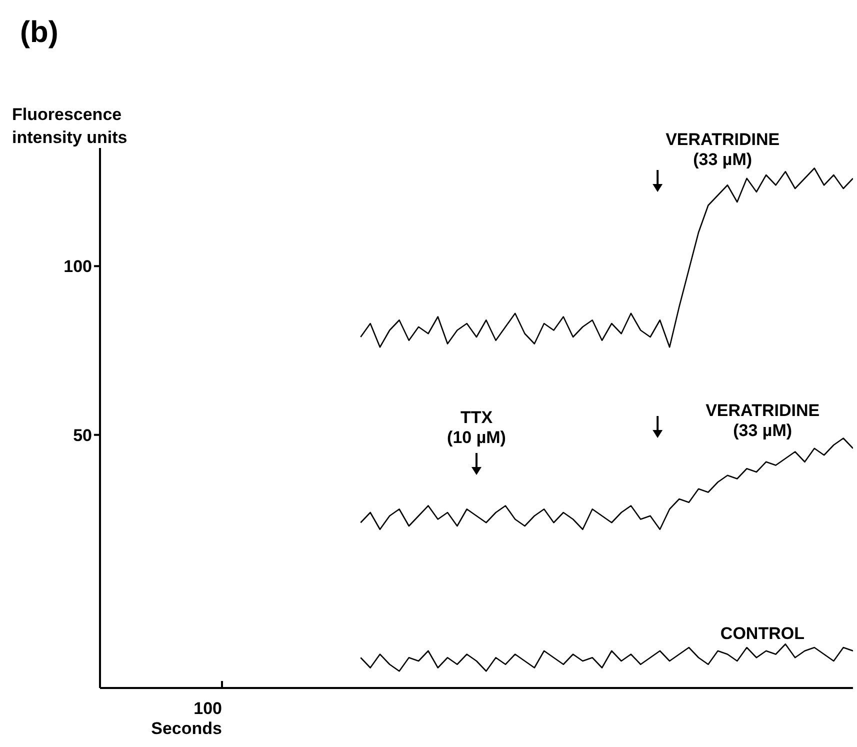 The height and width of the screenshot is (747, 857). I want to click on x-axis-title: Seconds, so click(186, 728).